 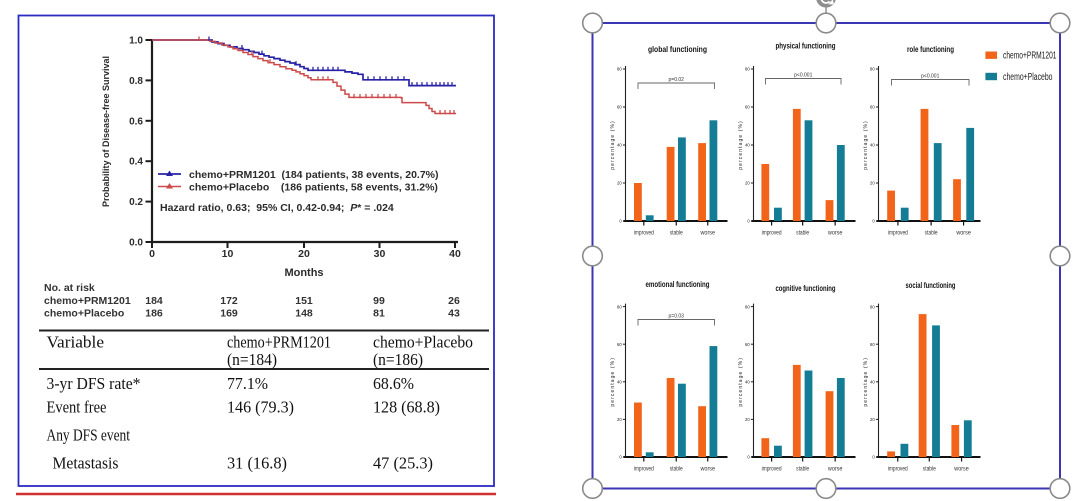 I want to click on svg-text: 0.4, so click(x=136, y=162).